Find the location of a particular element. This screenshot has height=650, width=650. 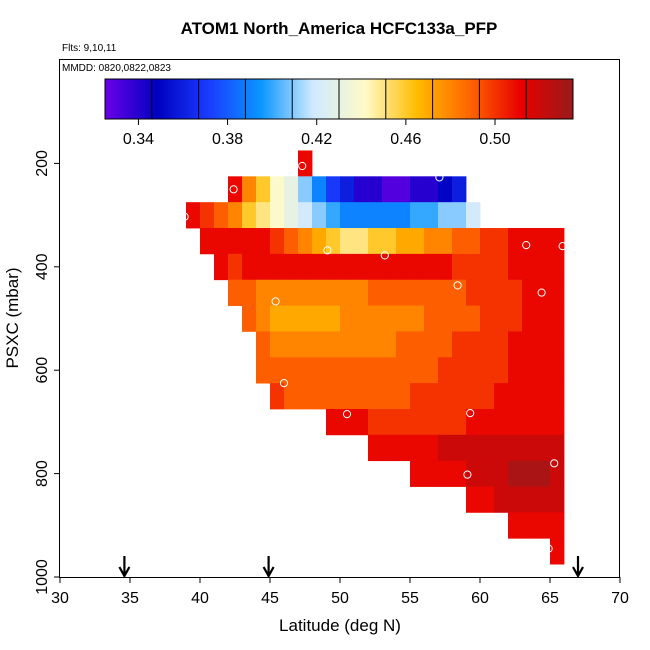

colorbar-tick-label: 0.46 is located at coordinates (405, 139).